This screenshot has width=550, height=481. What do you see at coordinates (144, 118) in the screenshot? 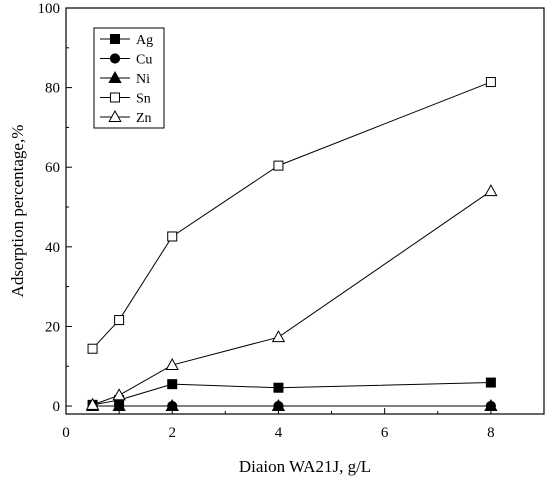
I see `legend-label-zn: Zn` at bounding box center [144, 118].